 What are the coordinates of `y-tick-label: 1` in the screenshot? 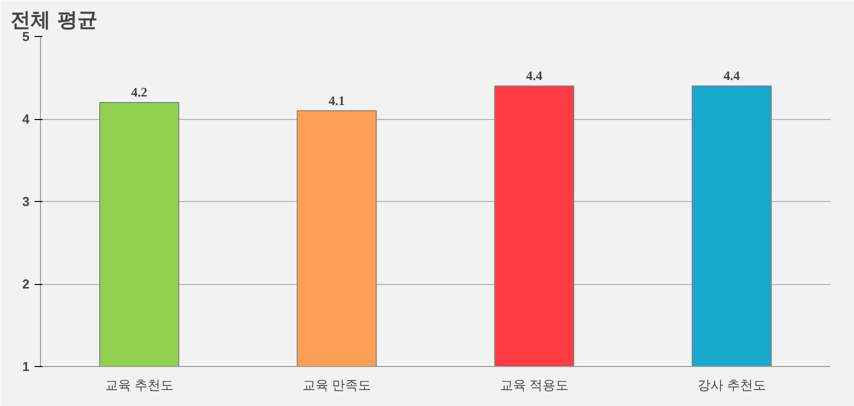 It's located at (26, 366).